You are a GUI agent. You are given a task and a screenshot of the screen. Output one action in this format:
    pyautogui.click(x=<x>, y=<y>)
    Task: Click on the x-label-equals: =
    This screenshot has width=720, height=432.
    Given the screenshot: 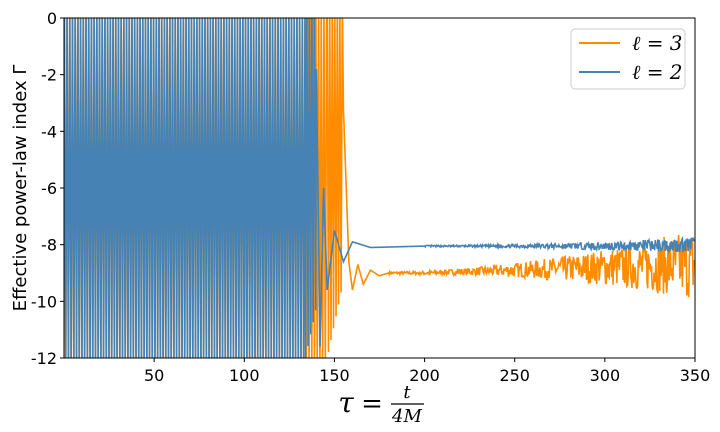 What is the action you would take?
    pyautogui.click(x=372, y=404)
    